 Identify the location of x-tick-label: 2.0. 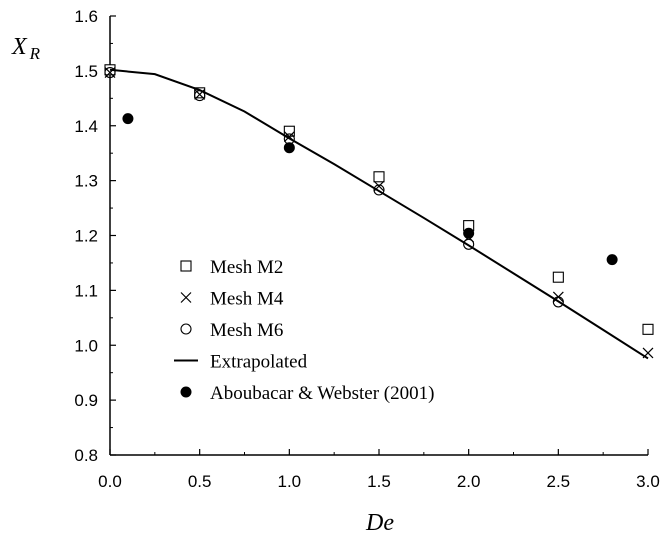
(469, 481).